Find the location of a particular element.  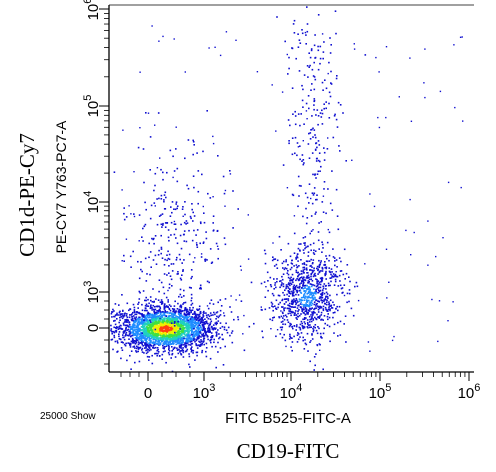

outer-y-label: CD1d-PE-Cy7 is located at coordinates (27, 195).